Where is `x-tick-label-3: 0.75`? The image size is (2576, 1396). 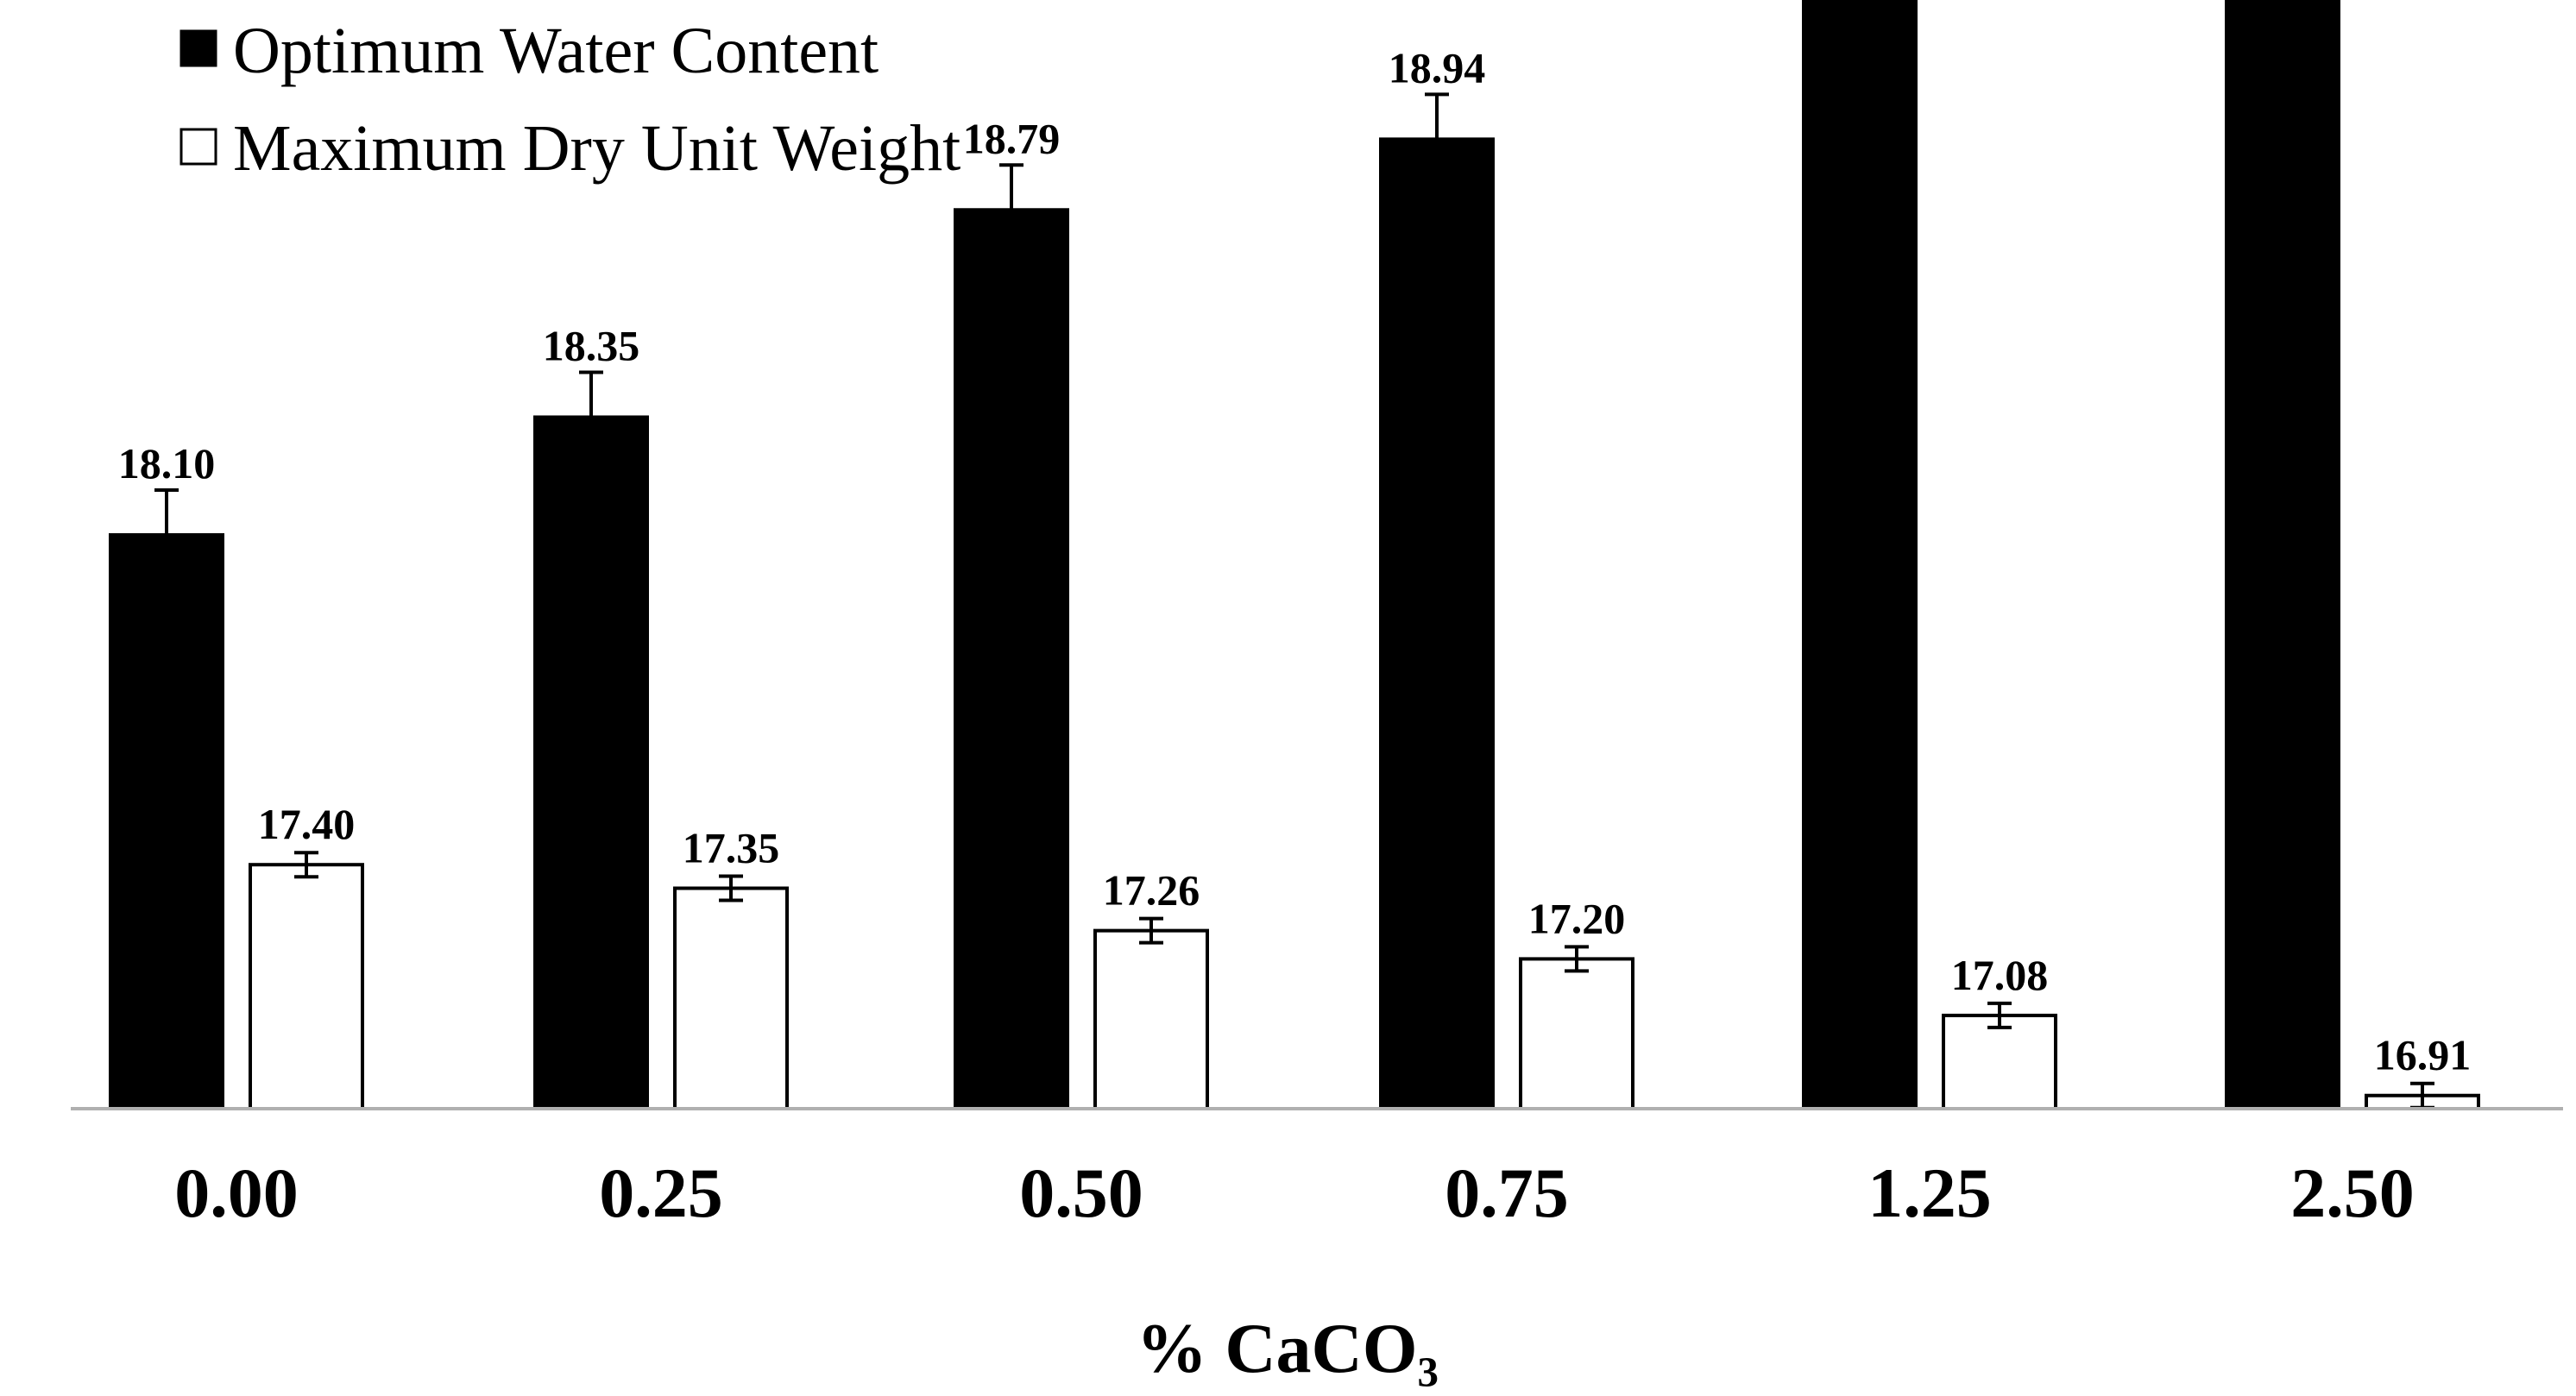
x-tick-label-3: 0.75 is located at coordinates (1507, 1193).